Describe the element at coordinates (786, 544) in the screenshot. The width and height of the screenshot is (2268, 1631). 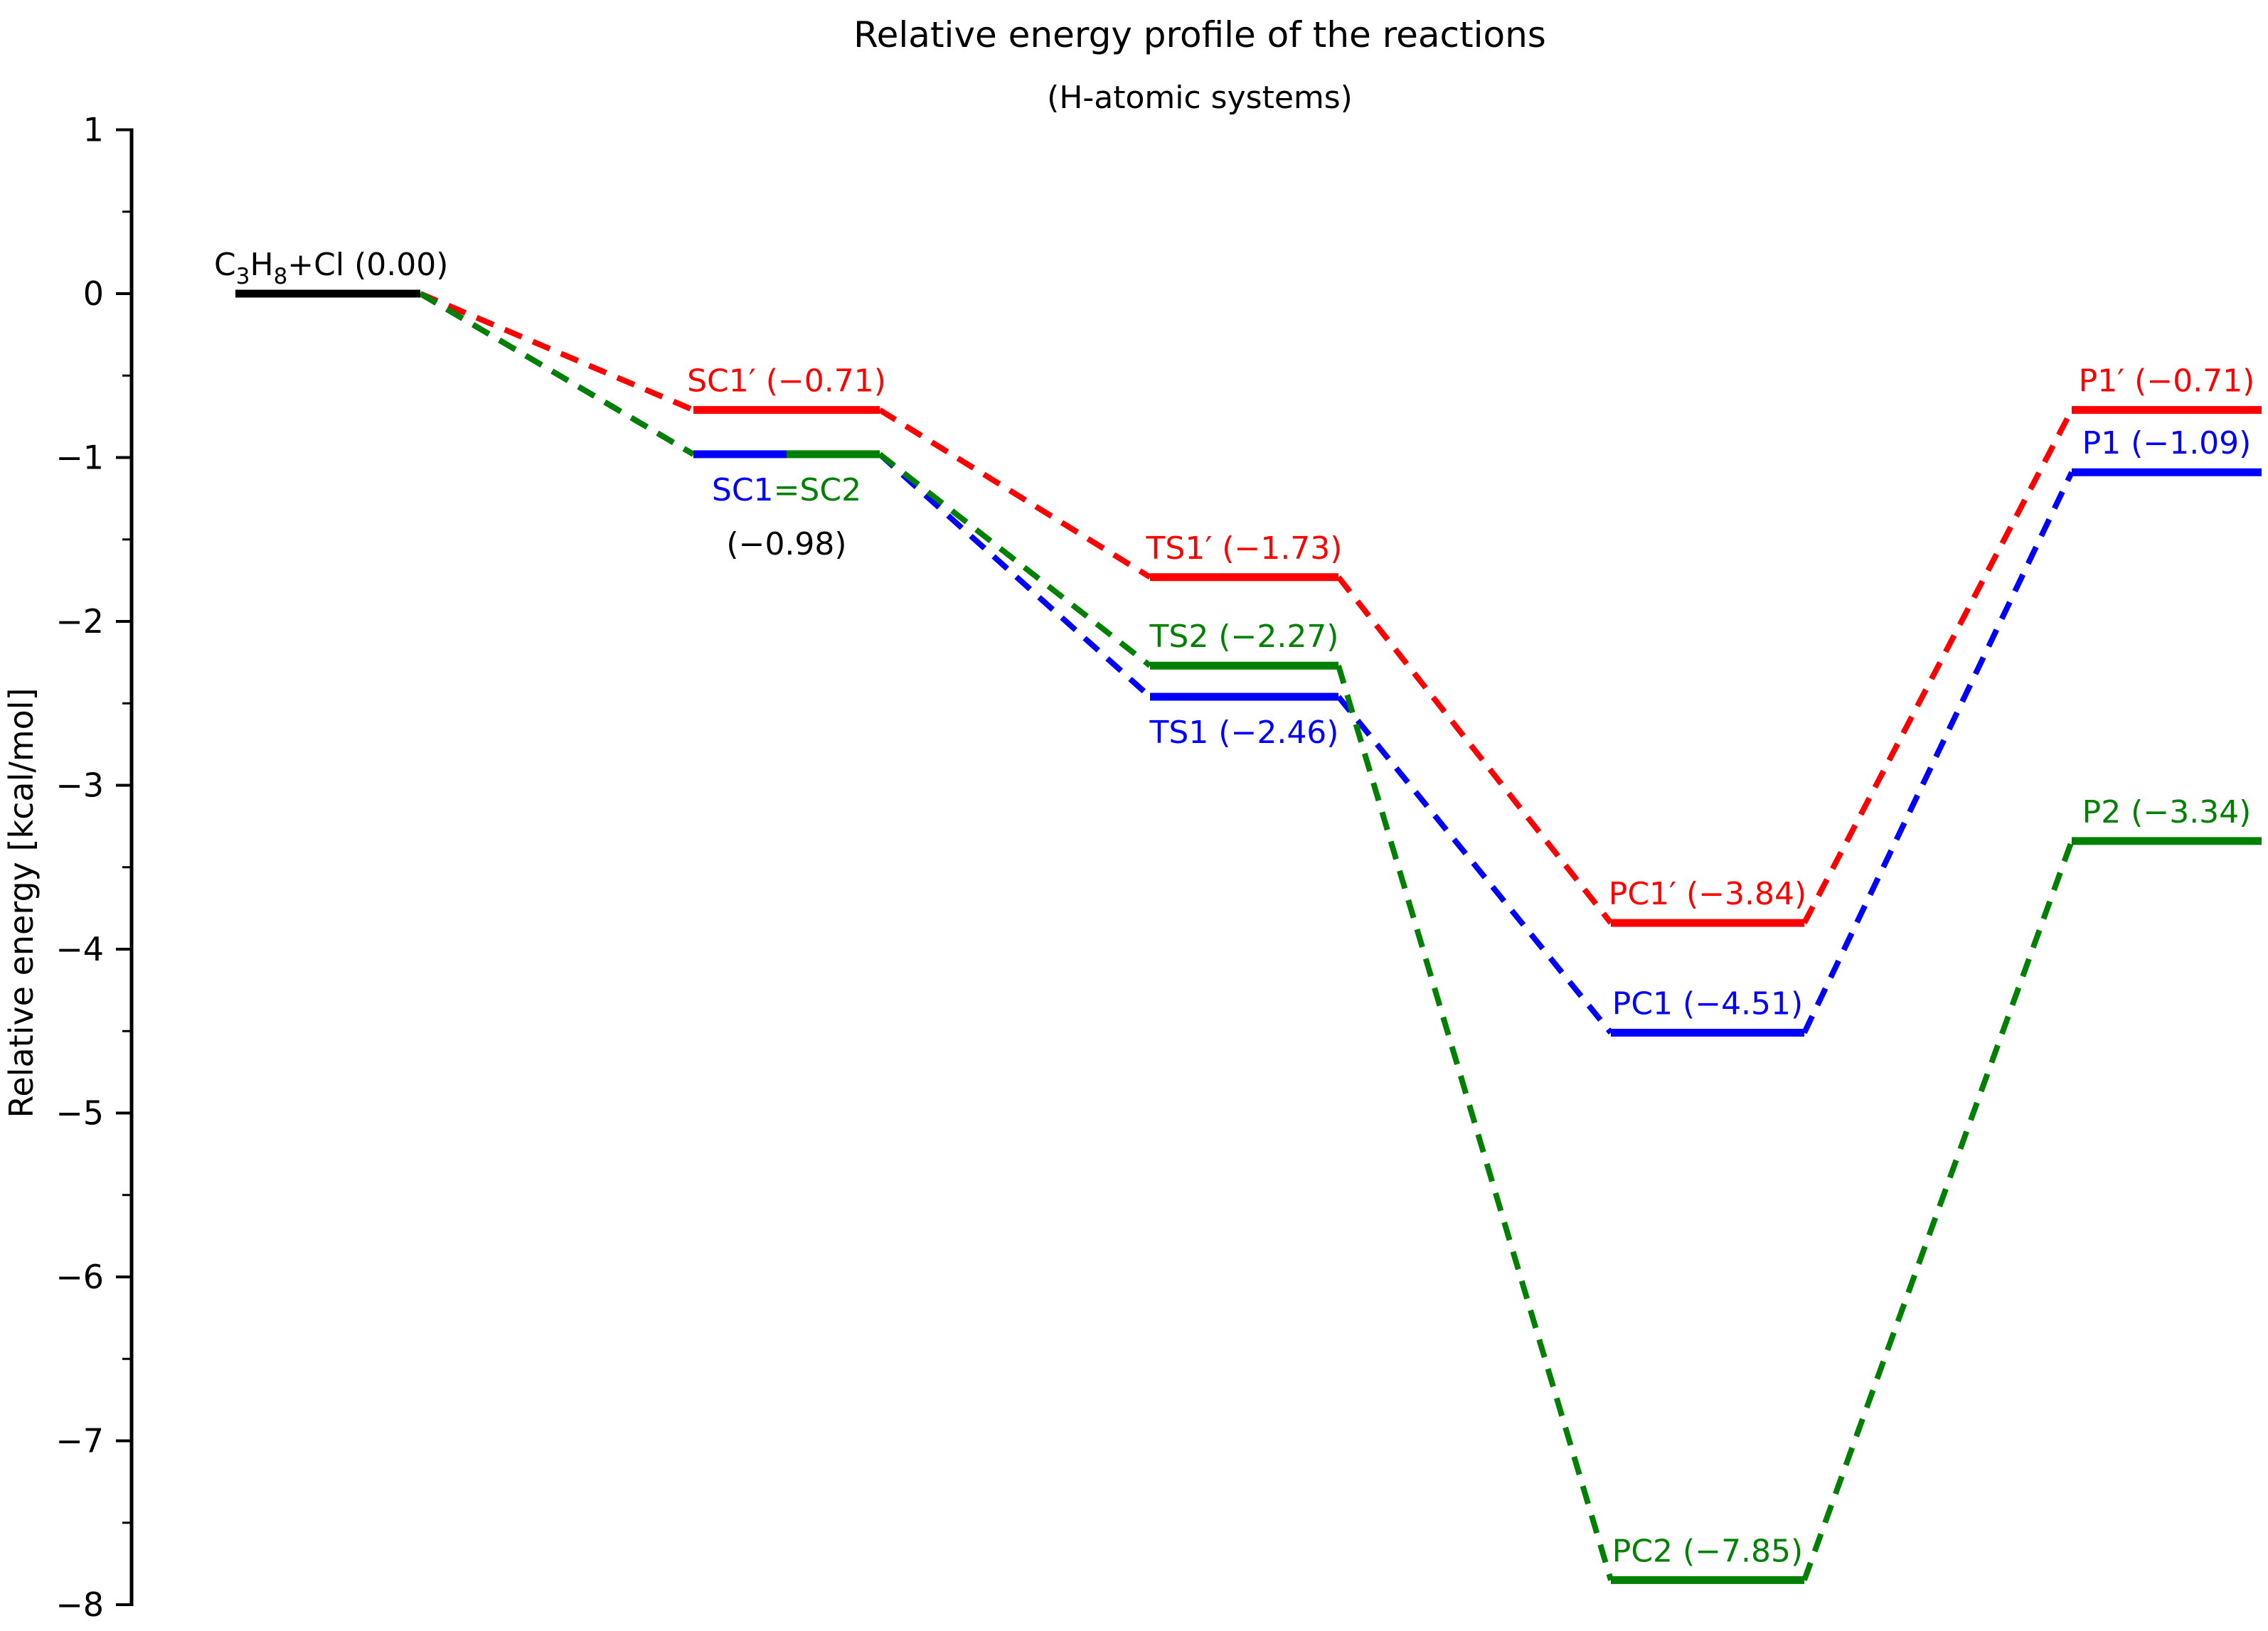
I see `level-sublabel-SC12: (−0.98)` at that location.